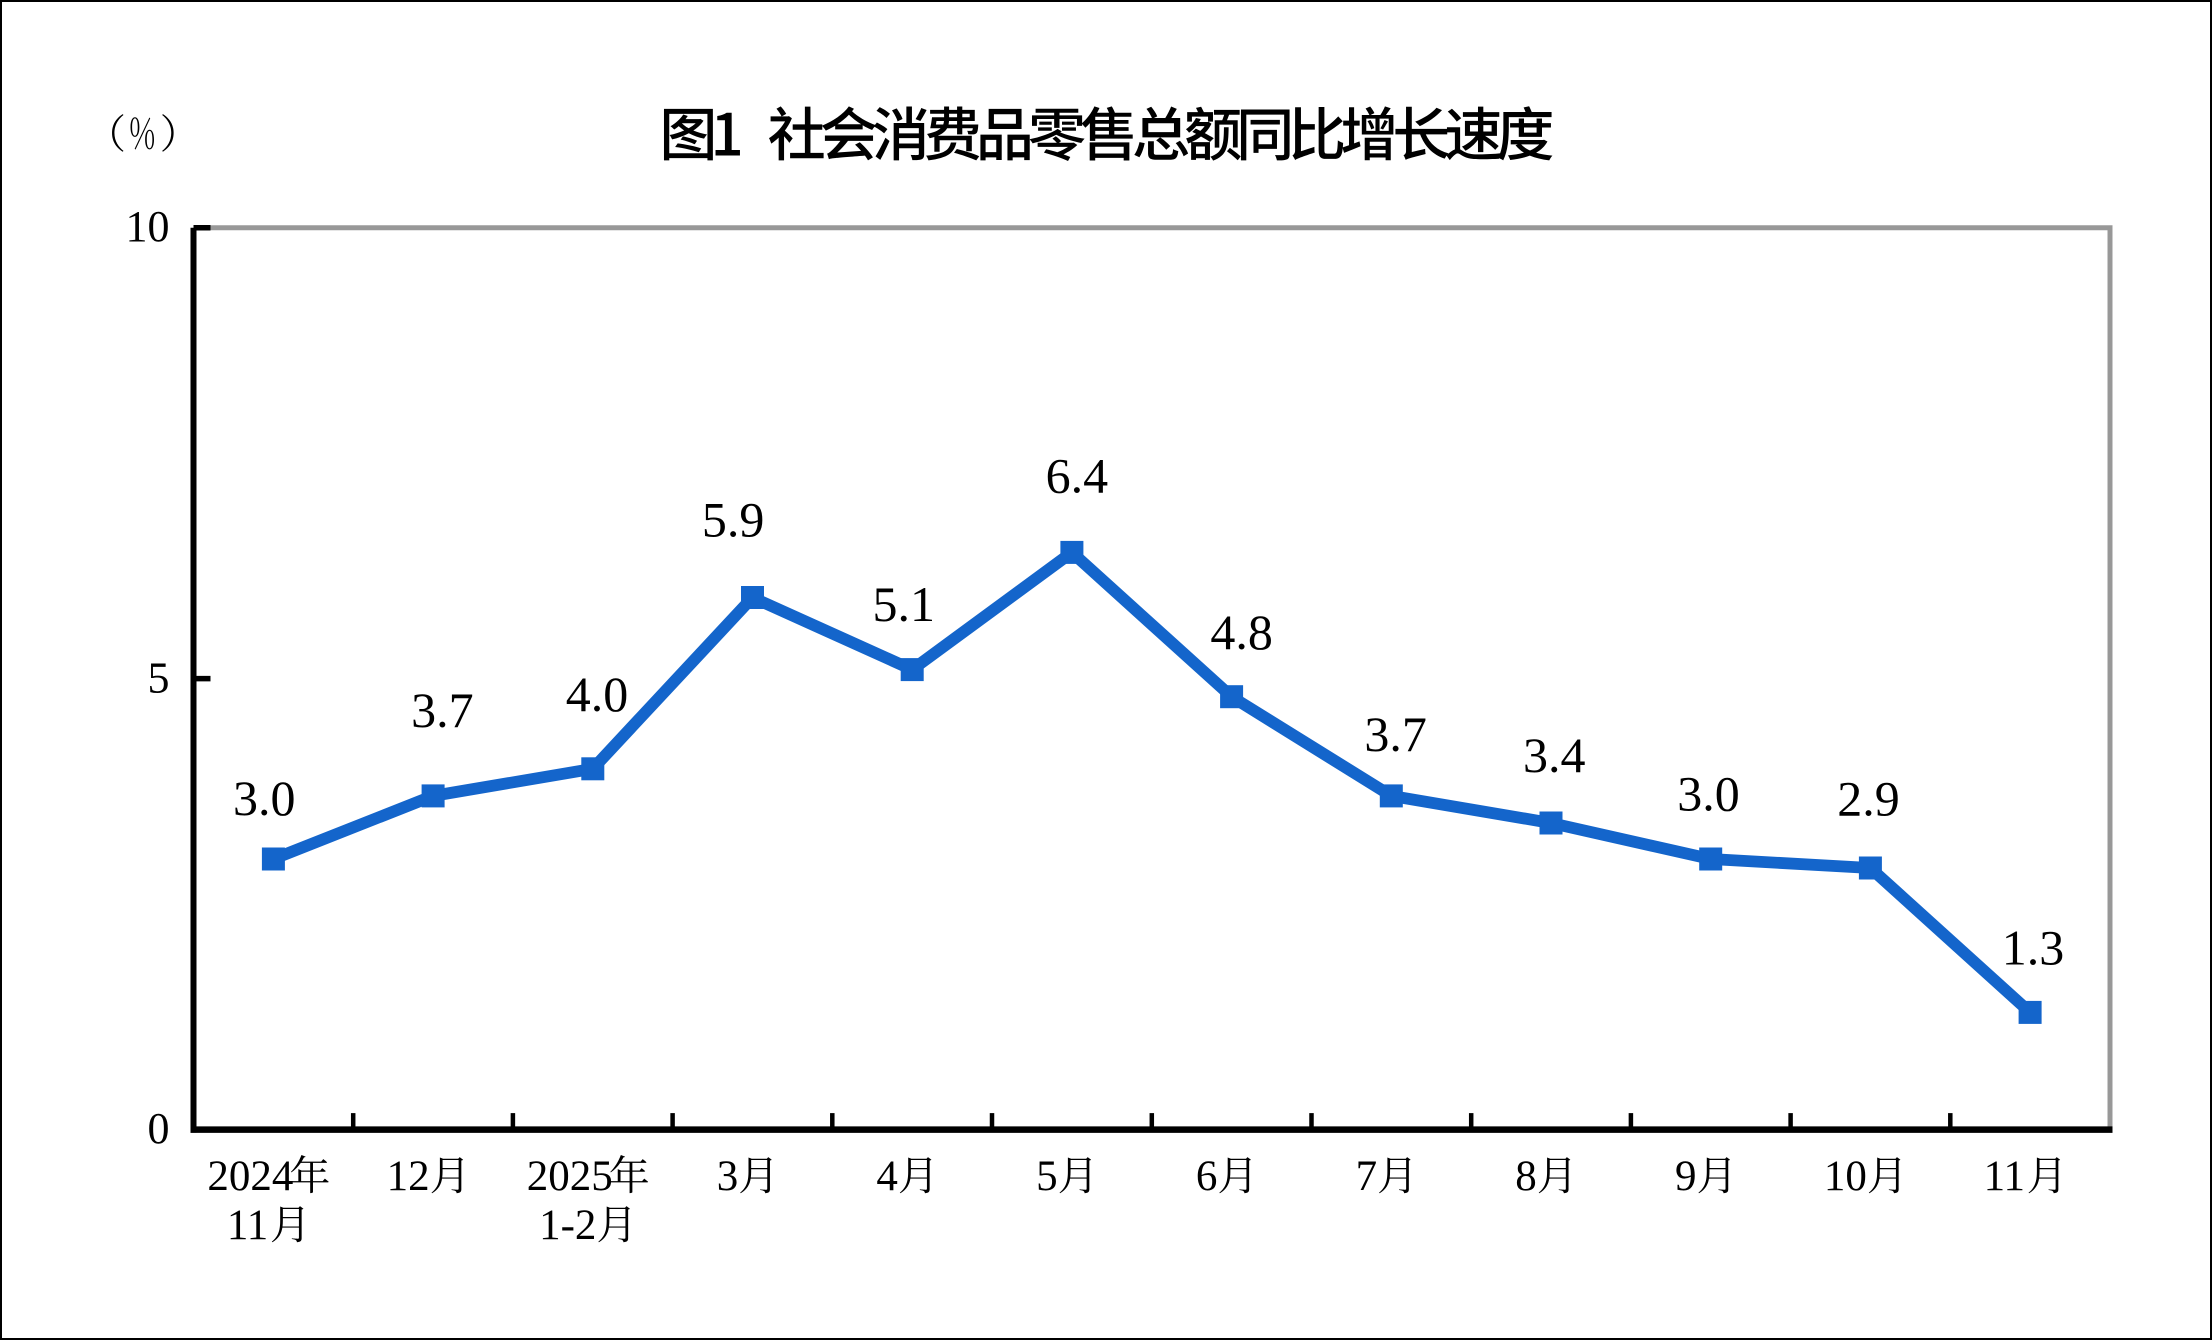  Describe the element at coordinates (597, 694) in the screenshot. I see `svg-text: 4.0` at that location.